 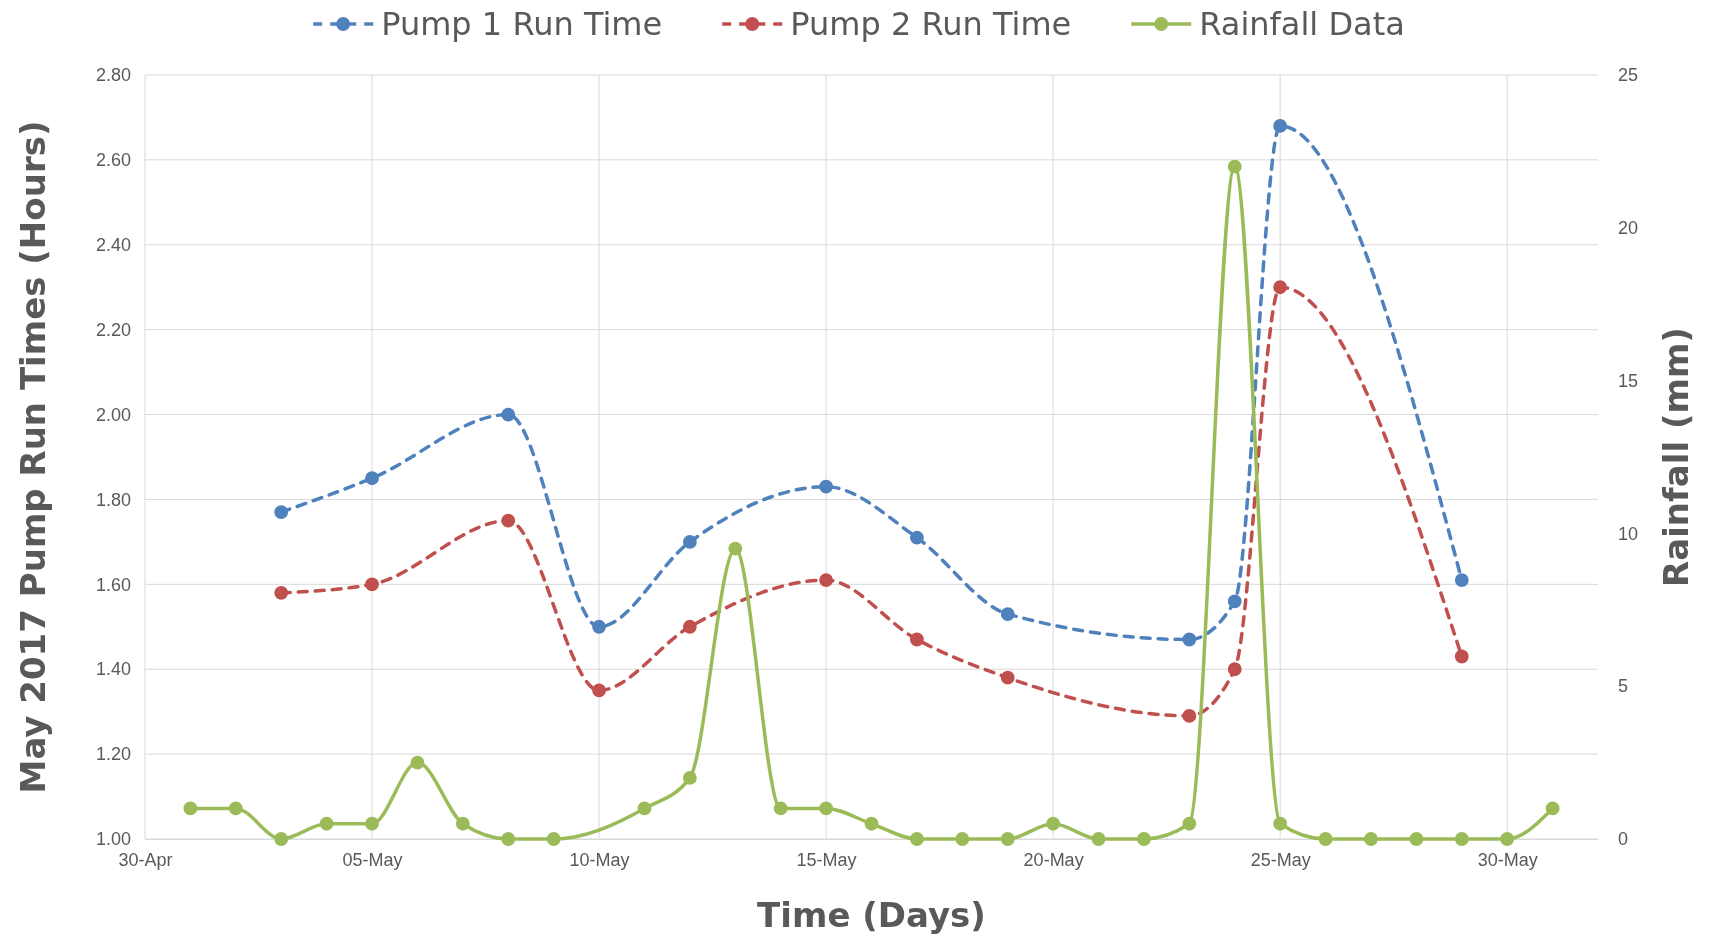 What do you see at coordinates (1507, 859) in the screenshot?
I see `x-tick-label: 30-May` at bounding box center [1507, 859].